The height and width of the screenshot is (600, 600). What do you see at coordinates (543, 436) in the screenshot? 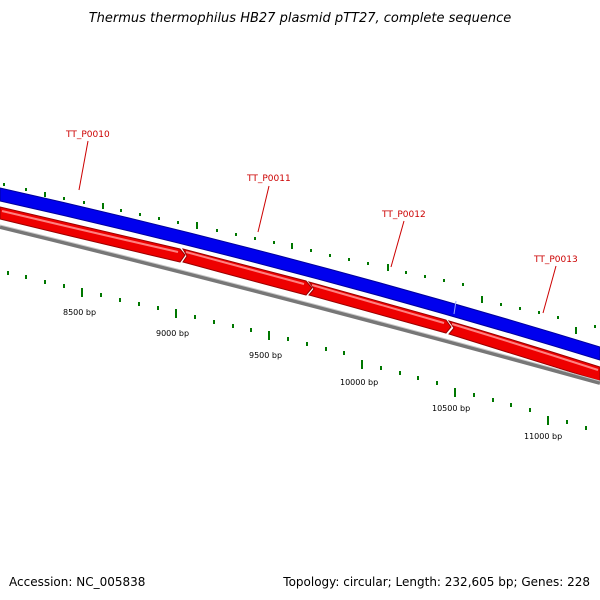
I see `scale-label: 11000 bp` at bounding box center [543, 436].